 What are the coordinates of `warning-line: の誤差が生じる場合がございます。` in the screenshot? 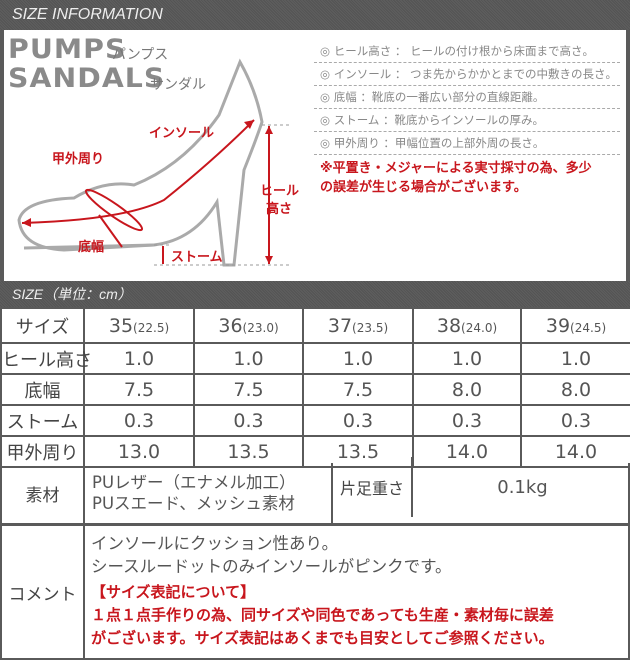 It's located at (423, 187).